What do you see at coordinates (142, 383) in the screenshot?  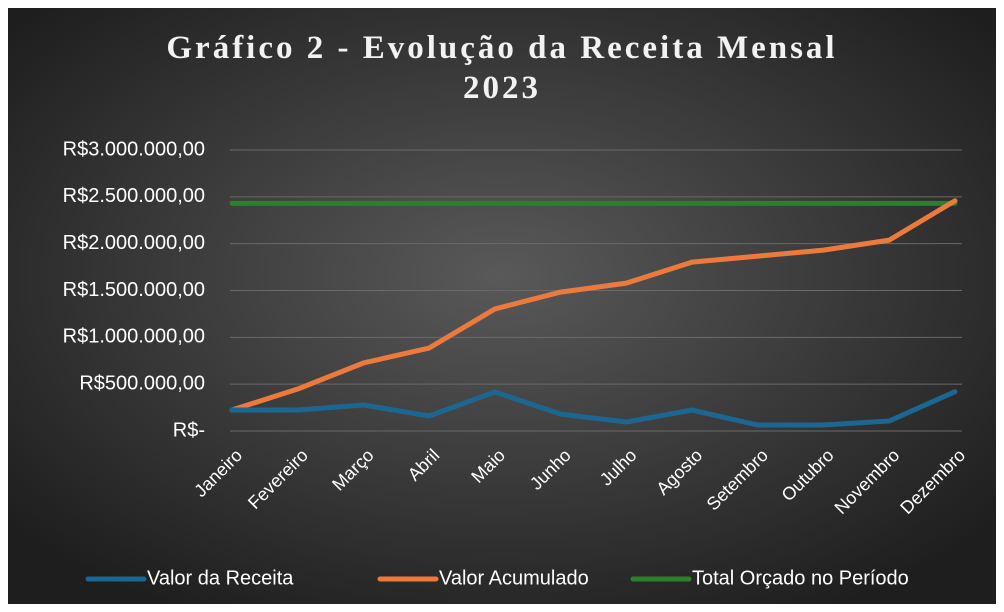 I see `y-tick-label: R$500.000,00` at bounding box center [142, 383].